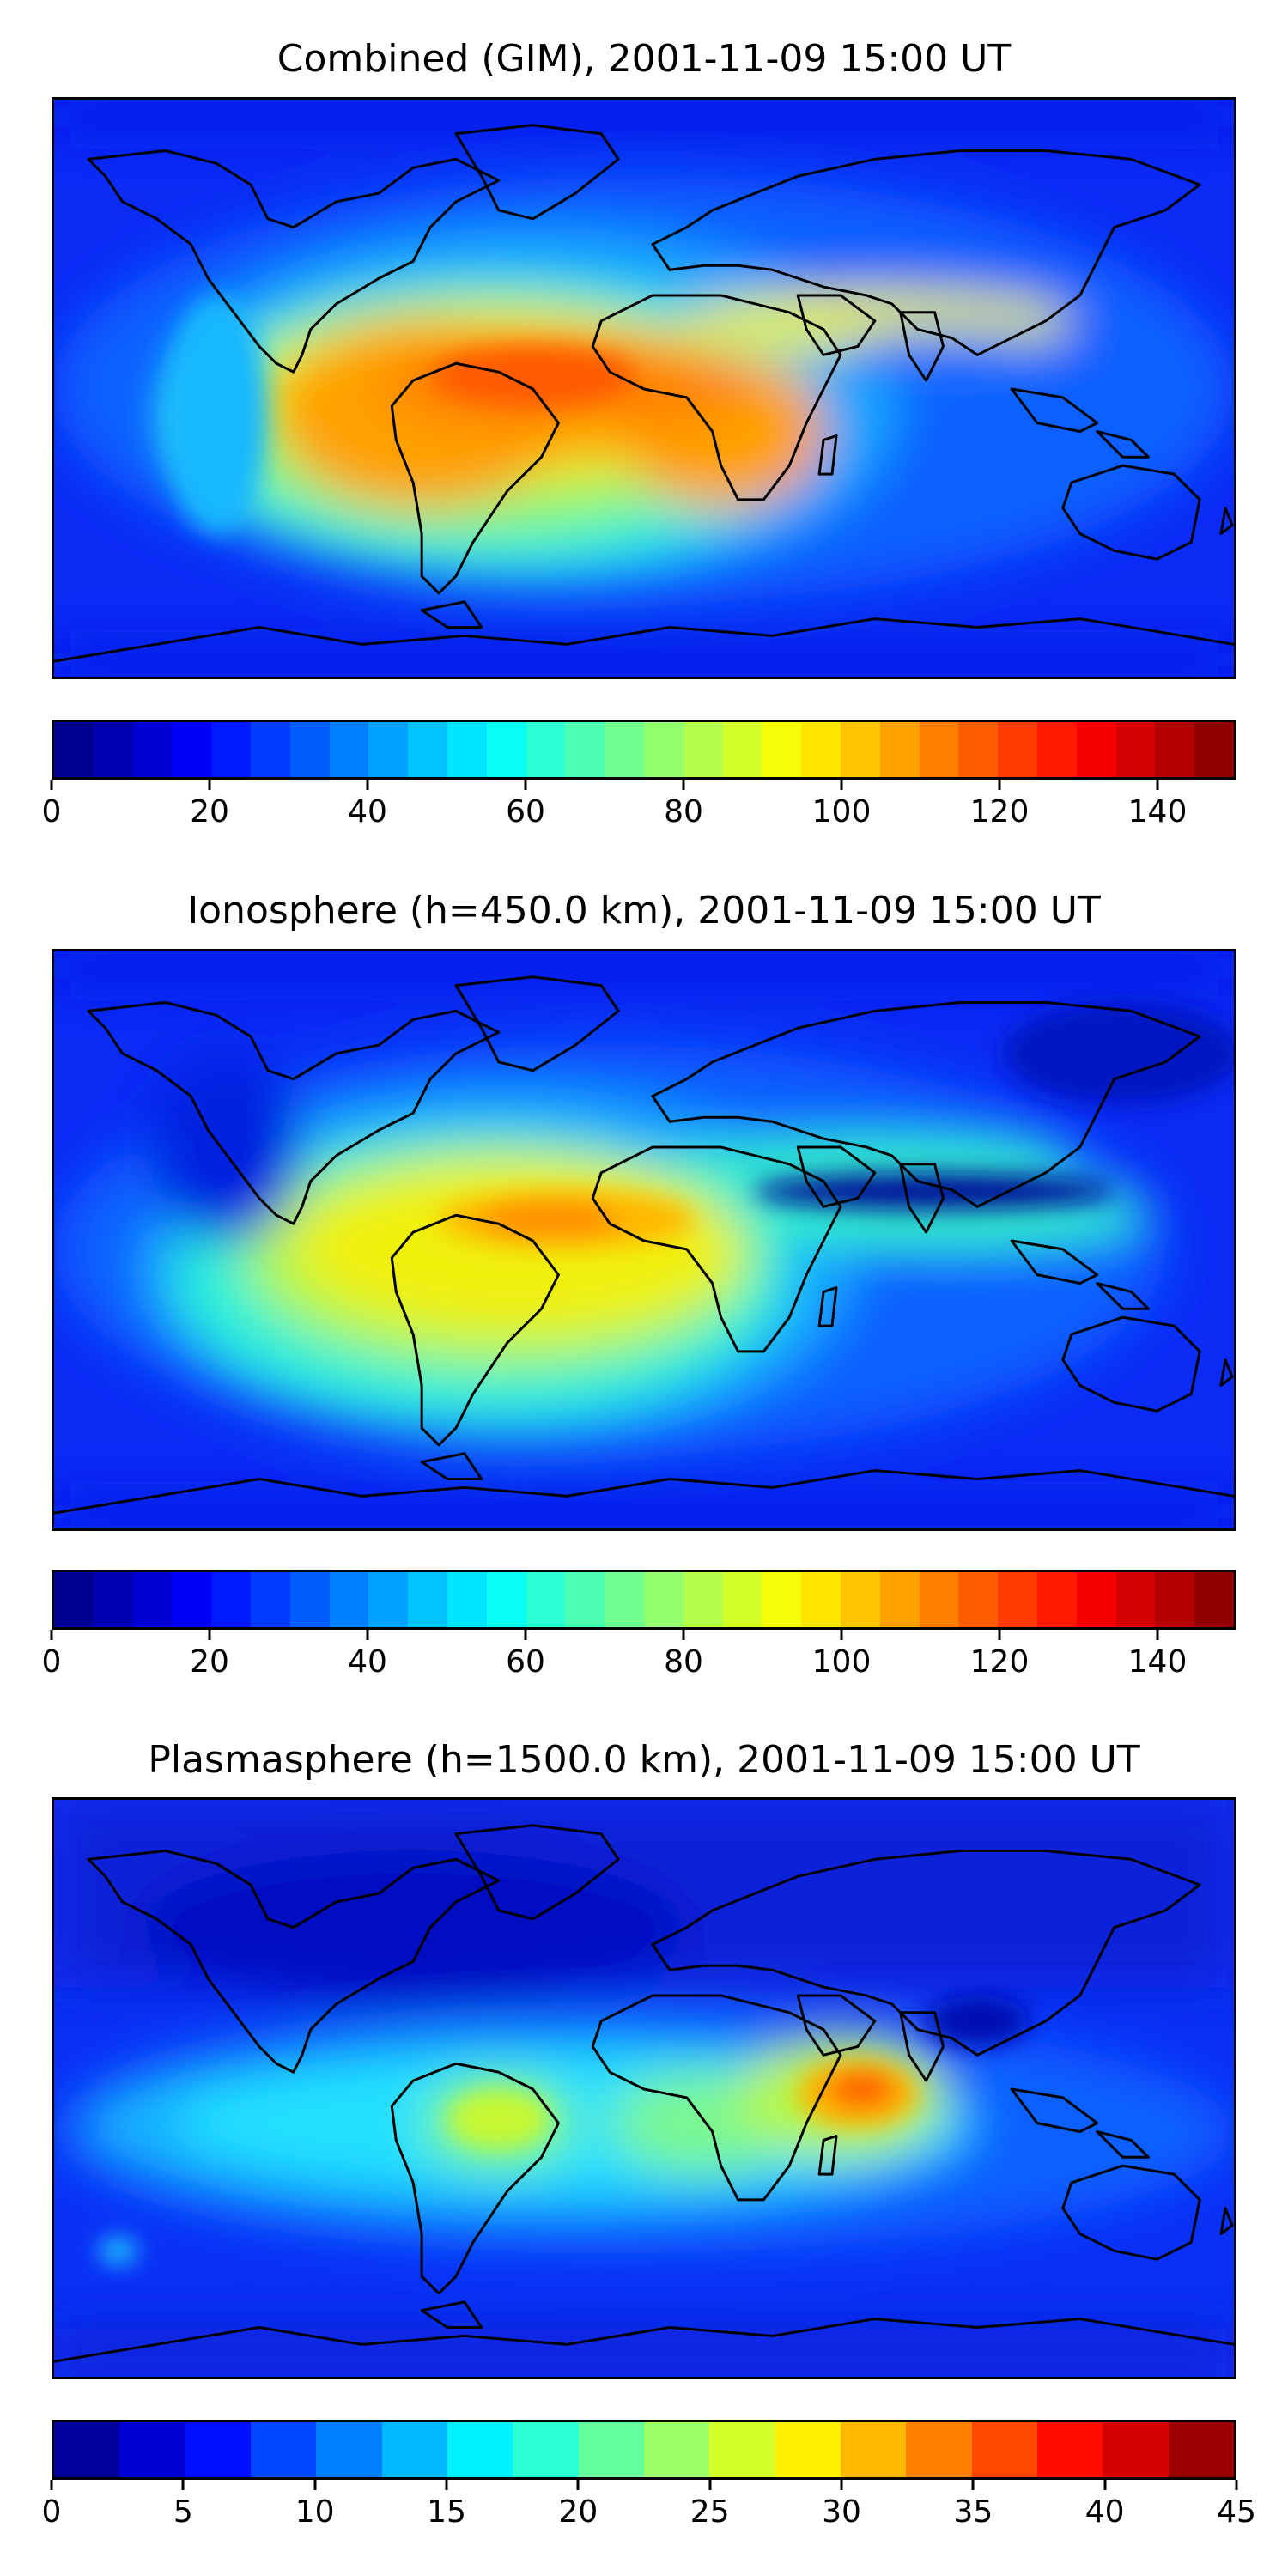 This screenshot has width=1288, height=2576. I want to click on panel-1-colorbar, so click(644, 750).